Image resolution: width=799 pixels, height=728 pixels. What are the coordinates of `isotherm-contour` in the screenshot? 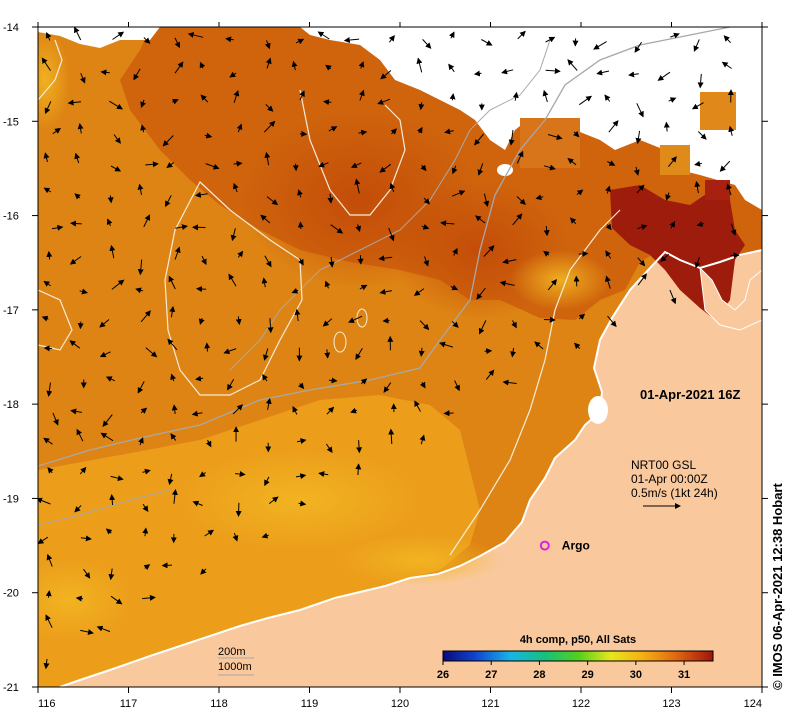 It's located at (535, 382).